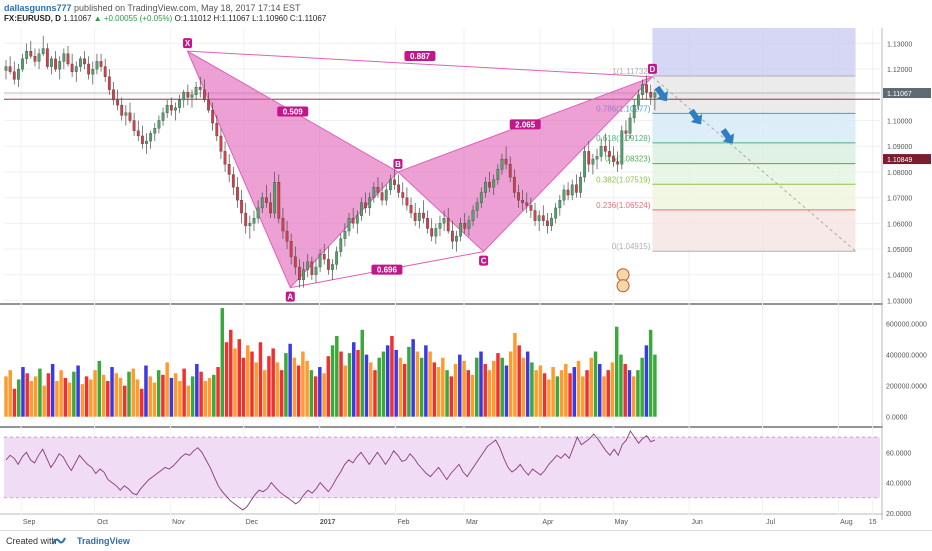 Image resolution: width=932 pixels, height=551 pixels. Describe the element at coordinates (103, 541) in the screenshot. I see `tradingview-link: TradingView` at that location.